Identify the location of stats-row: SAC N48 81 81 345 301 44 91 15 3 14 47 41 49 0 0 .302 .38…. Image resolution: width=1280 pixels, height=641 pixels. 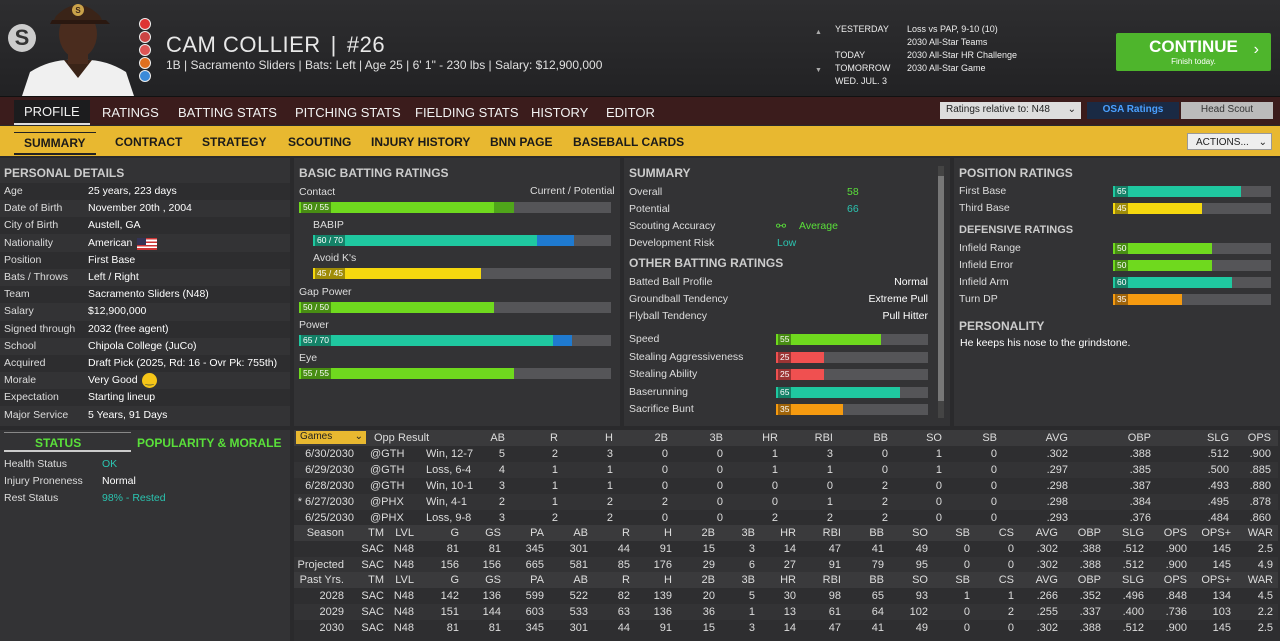
(786, 549).